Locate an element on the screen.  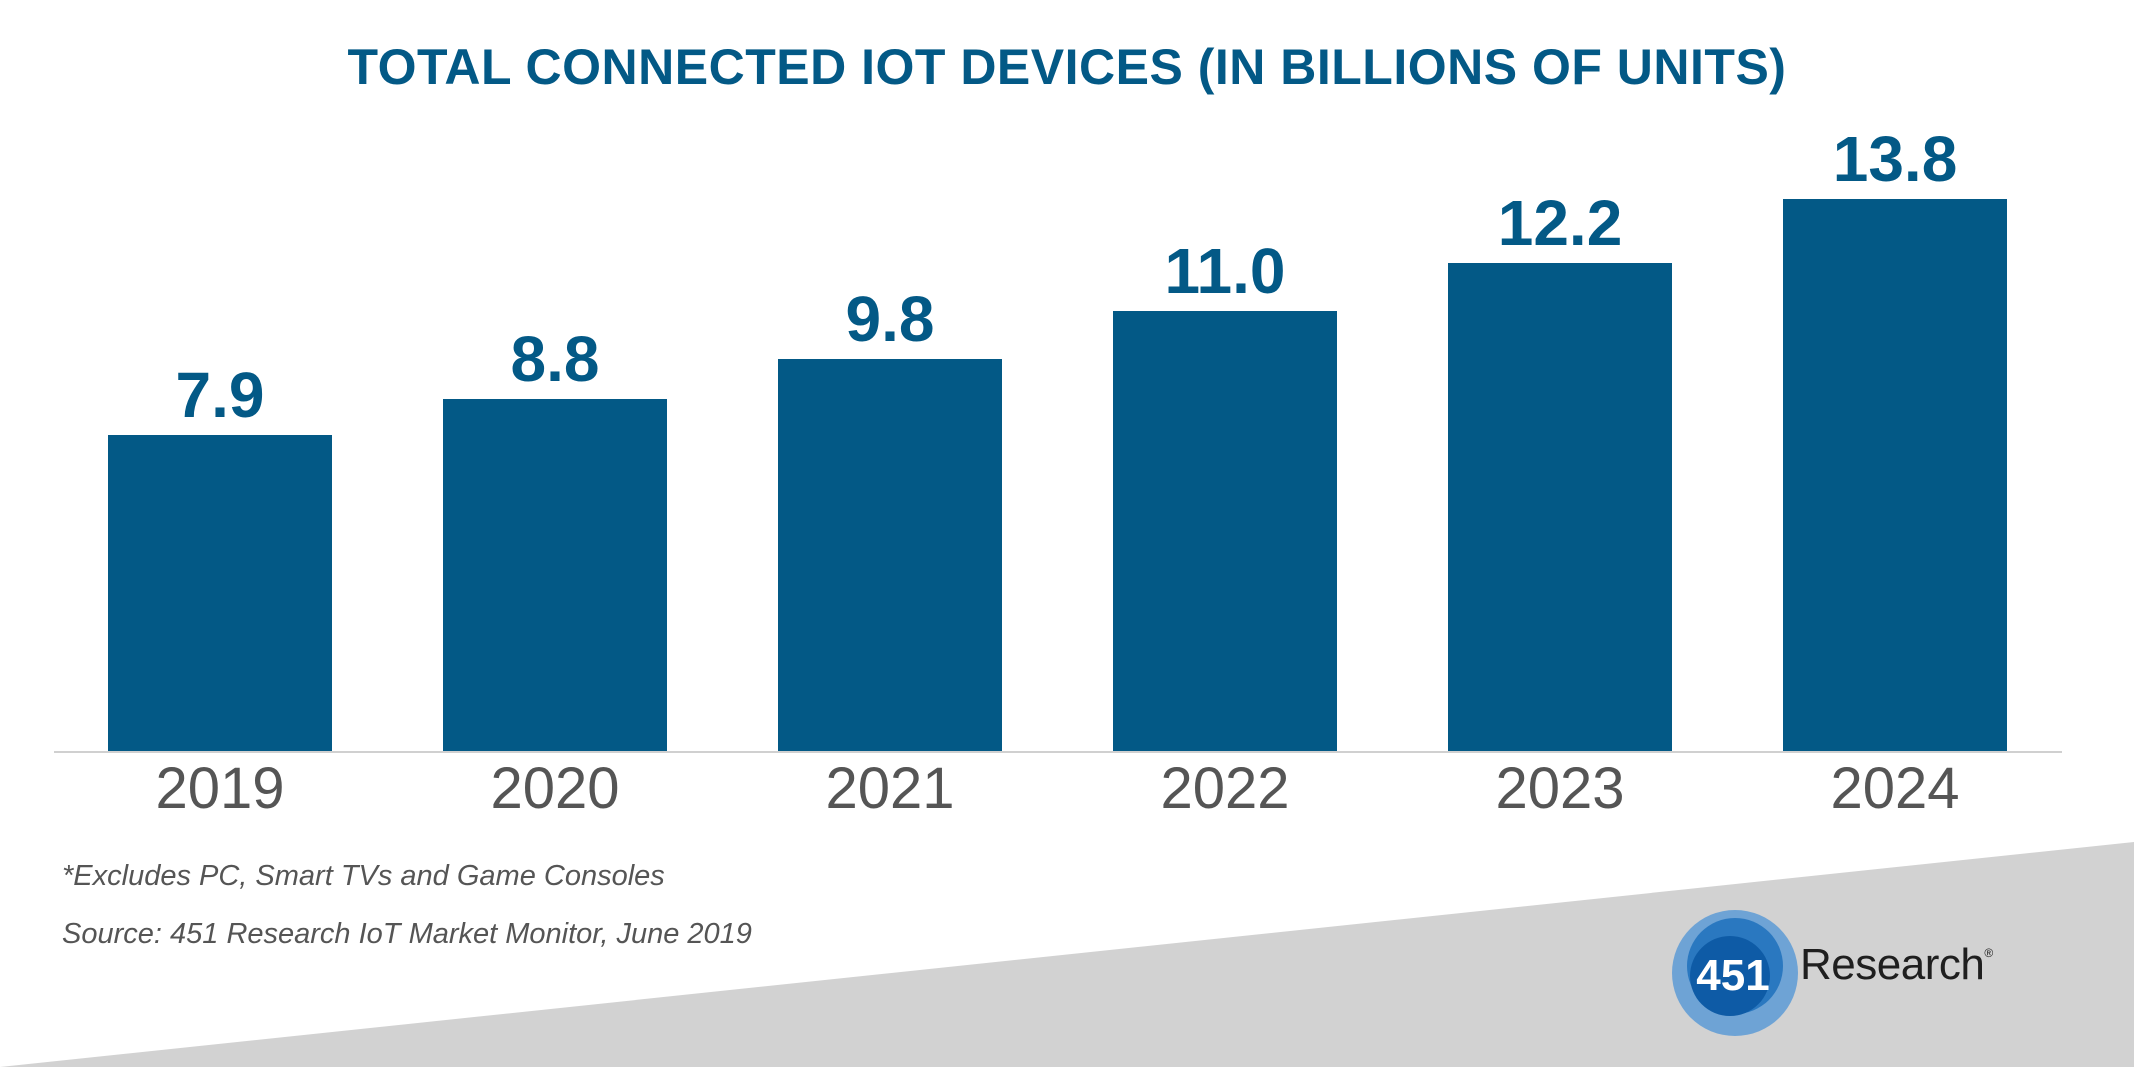
x-tick-label-2023: 2023 is located at coordinates (1559, 788).